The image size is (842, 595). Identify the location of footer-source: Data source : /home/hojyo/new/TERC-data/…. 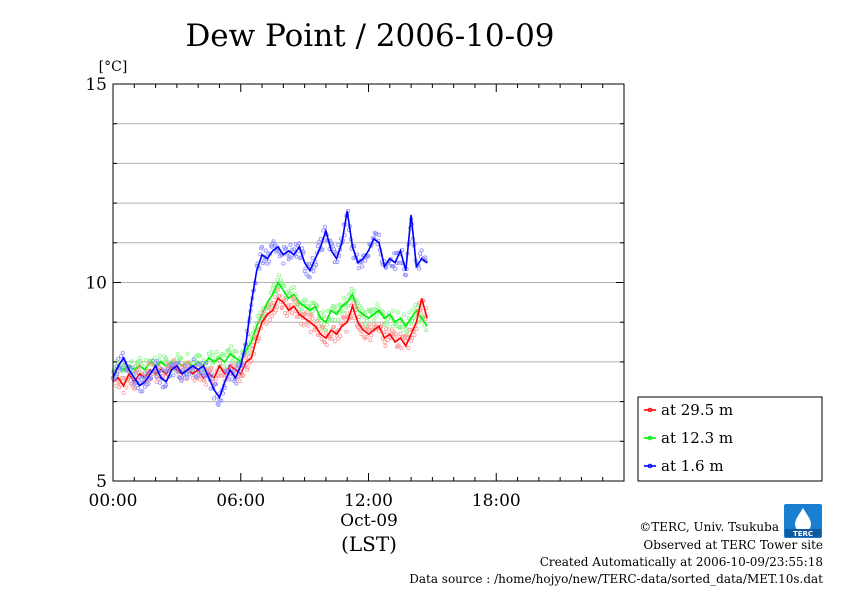
(616, 579).